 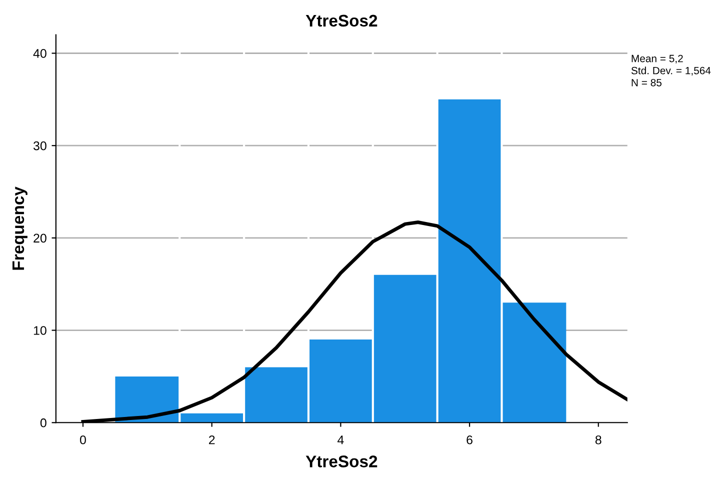 What do you see at coordinates (340, 440) in the screenshot?
I see `x-tick-label: 4` at bounding box center [340, 440].